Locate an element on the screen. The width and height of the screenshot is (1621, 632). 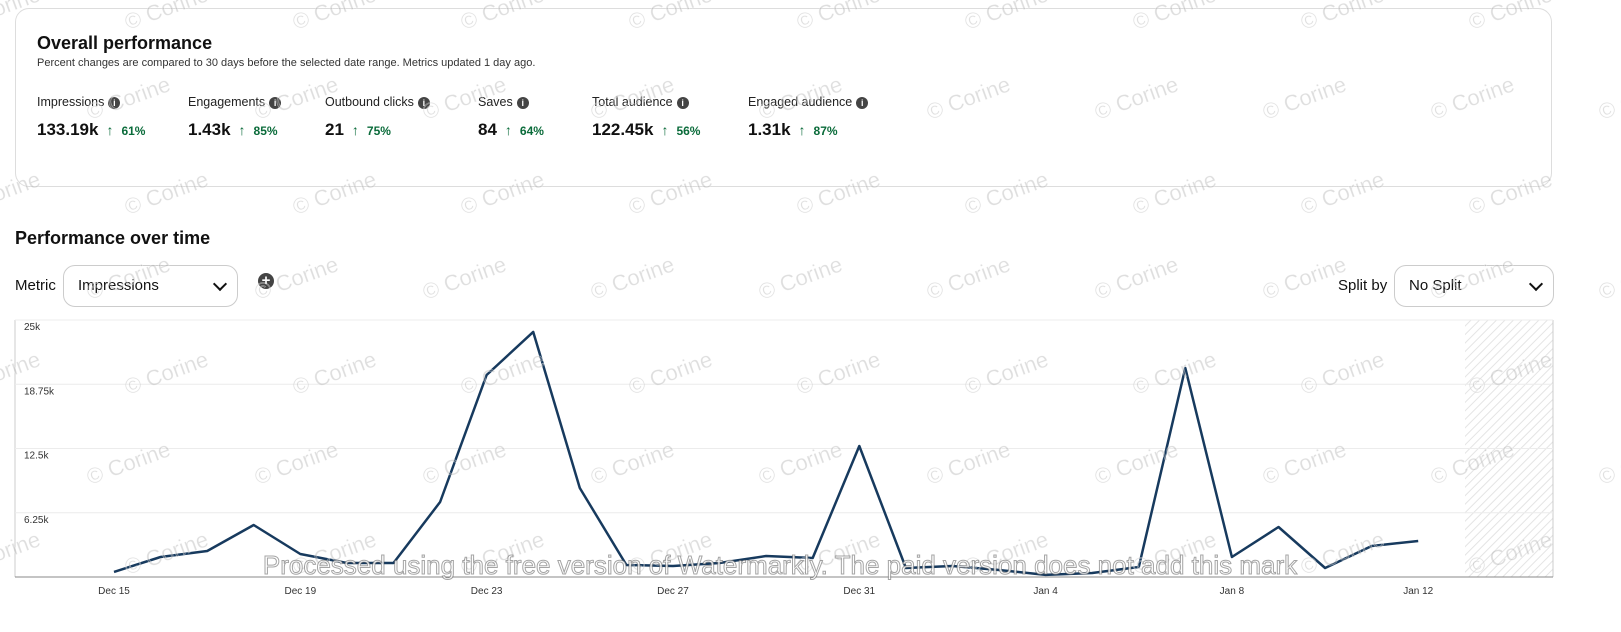
metric-number: 84 is located at coordinates (487, 129).